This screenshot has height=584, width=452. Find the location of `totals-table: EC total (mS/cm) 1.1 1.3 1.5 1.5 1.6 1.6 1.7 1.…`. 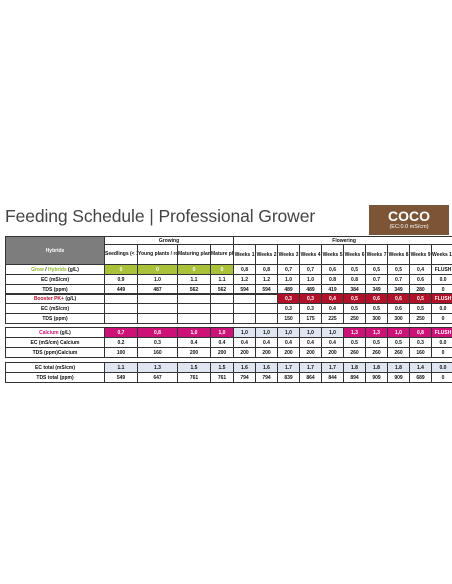

totals-table: EC total (mS/cm) 1.1 1.3 1.5 1.5 1.6 1.6 1.7 1.… is located at coordinates (228, 372).